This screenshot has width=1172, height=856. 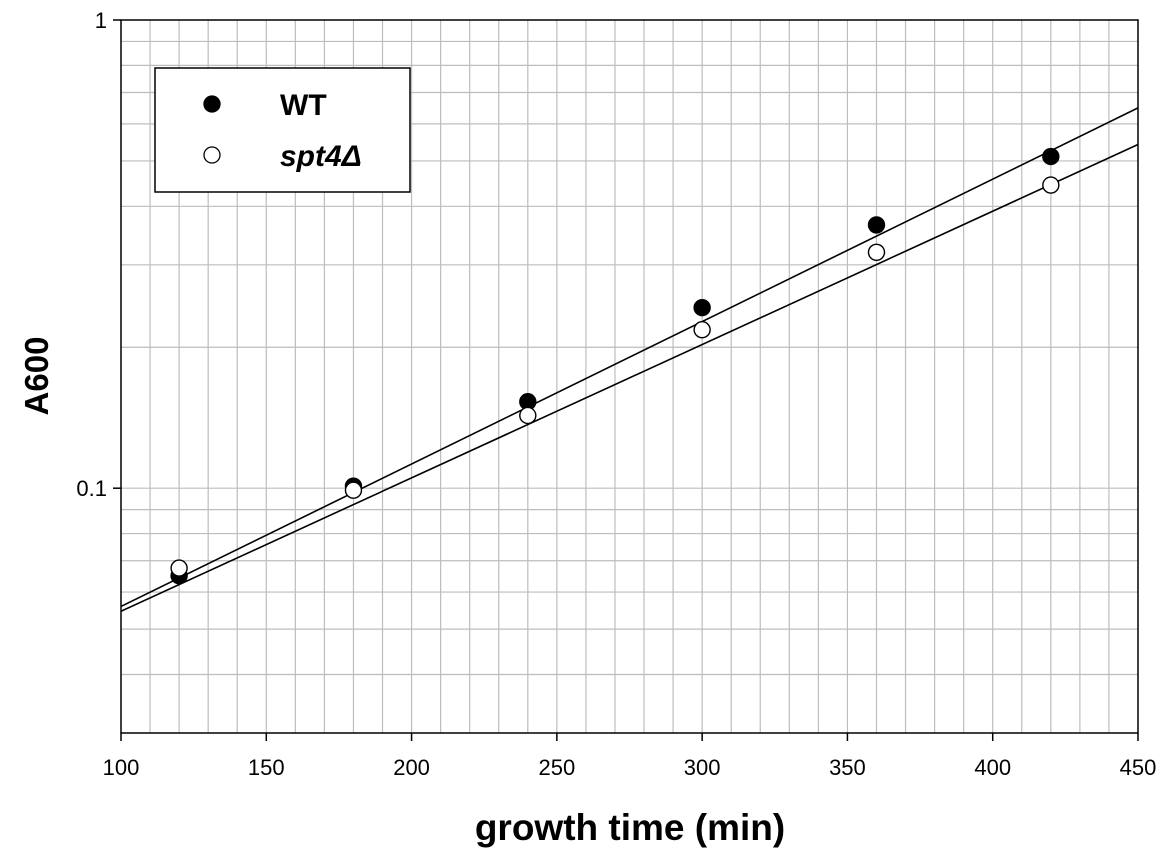 I want to click on x-tick-label: 150, so click(x=266, y=767).